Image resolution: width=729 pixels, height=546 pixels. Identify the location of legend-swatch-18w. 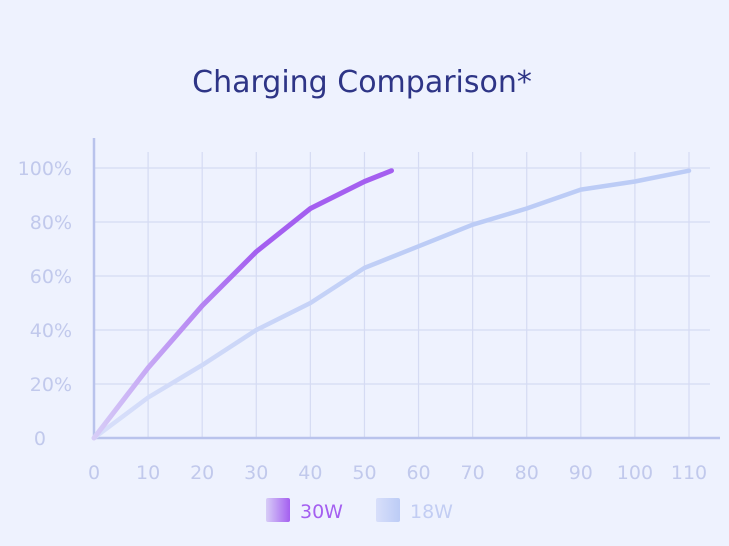
(388, 510).